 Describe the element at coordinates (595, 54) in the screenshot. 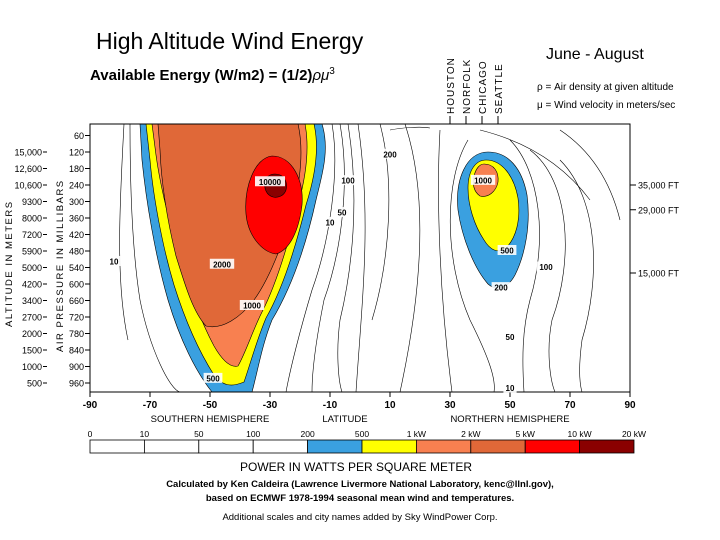

I see `season-label: June - August` at that location.